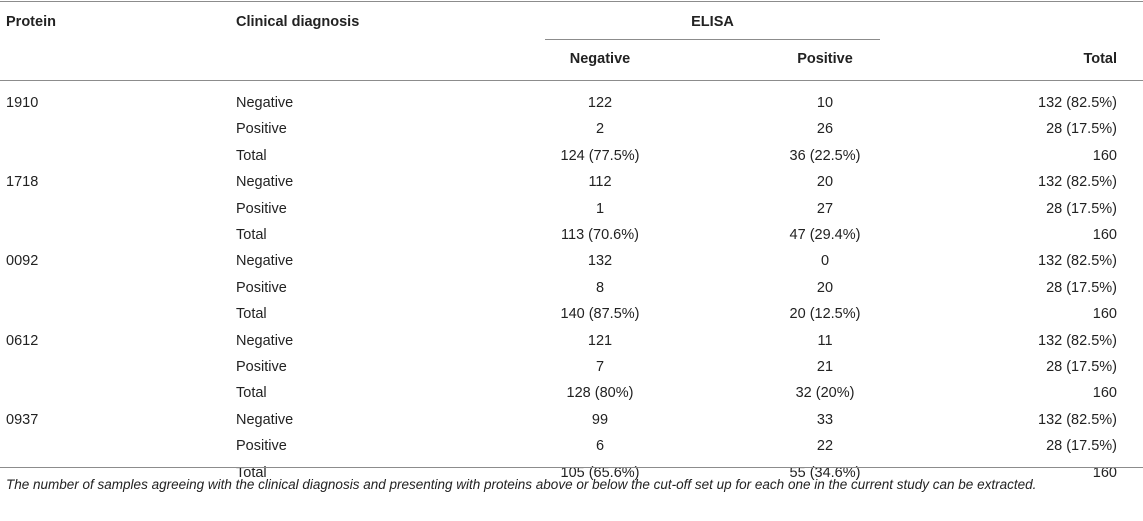 This screenshot has width=1143, height=521. I want to click on cell-elisa-positive: 36 (22.5%), so click(825, 156).